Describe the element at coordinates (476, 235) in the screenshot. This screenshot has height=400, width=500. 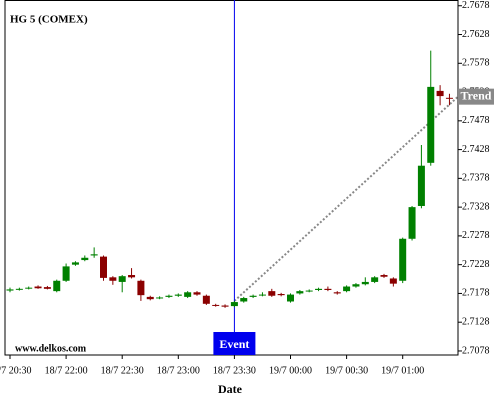
I see `y-tick-label: 2.7278` at that location.